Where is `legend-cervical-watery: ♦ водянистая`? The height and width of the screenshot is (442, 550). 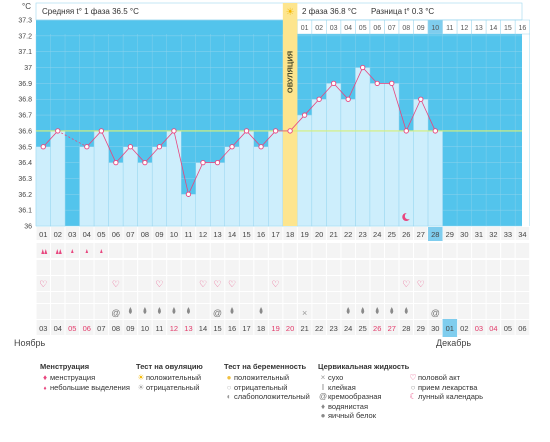
legend-cervical-watery: ♦ водянистая is located at coordinates (363, 407).